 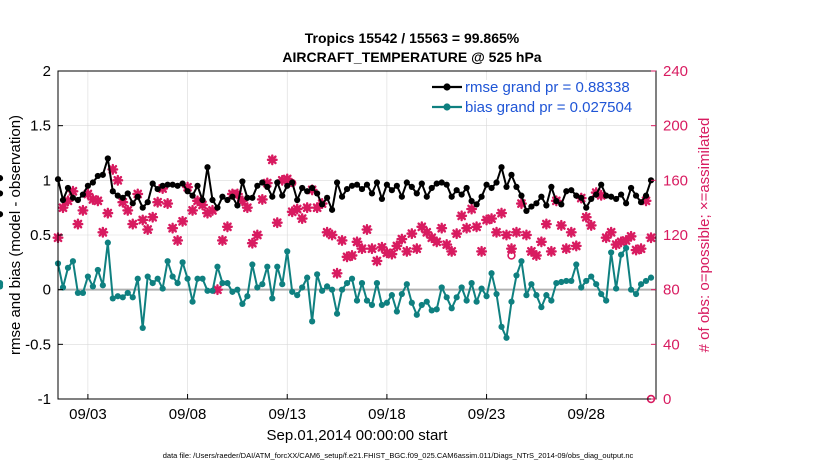 I want to click on left-tick-label: 0.5, so click(x=40, y=235).